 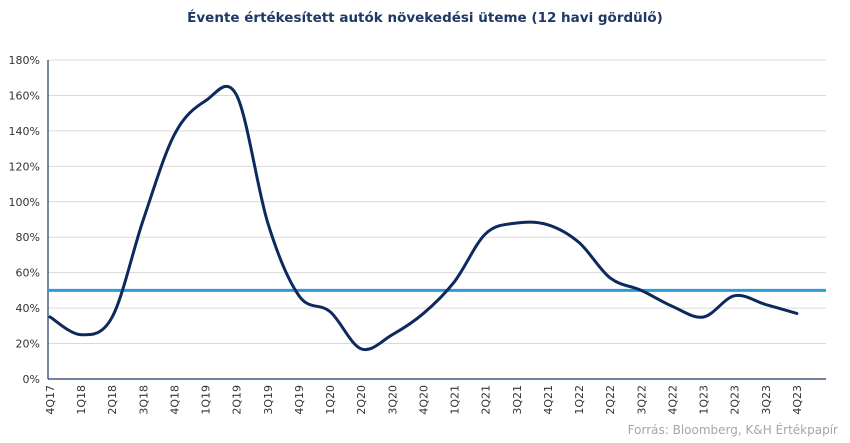 I want to click on source-note: Forrás: Bloomberg, K&H Értékpapír, so click(x=732, y=430).